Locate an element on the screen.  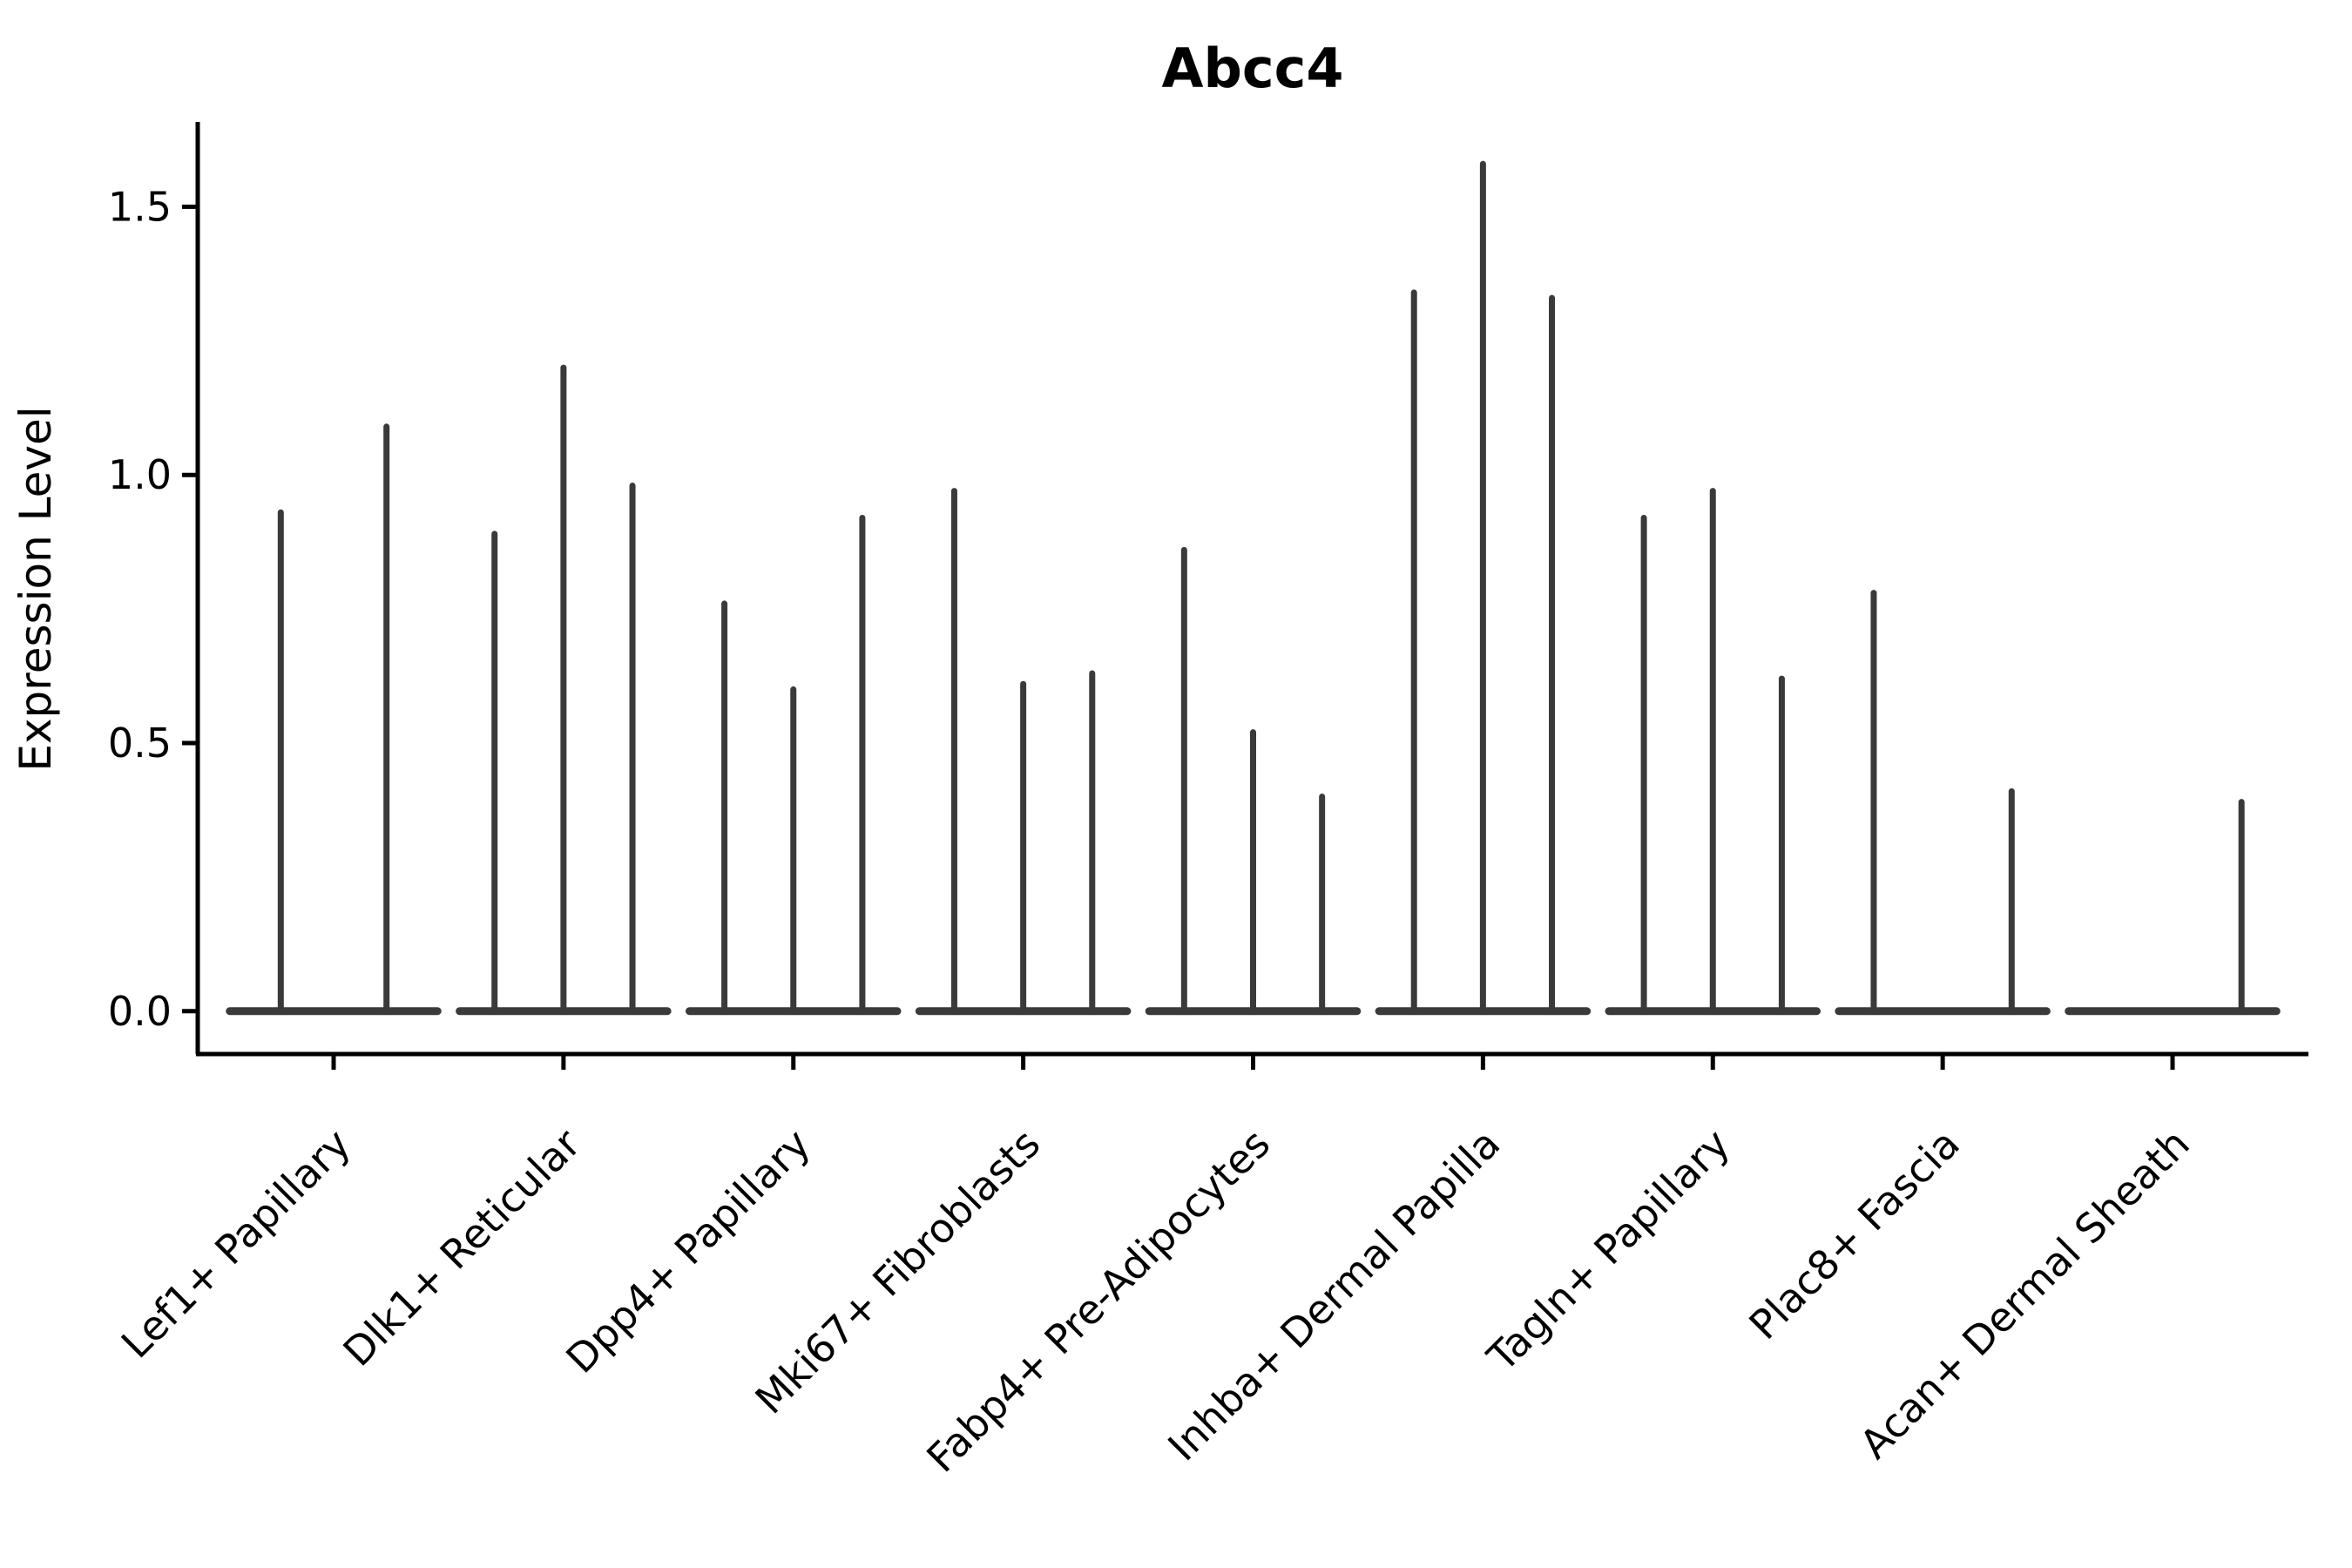
x-category-label: Dpp4+ Papillary is located at coordinates (688, 1251).